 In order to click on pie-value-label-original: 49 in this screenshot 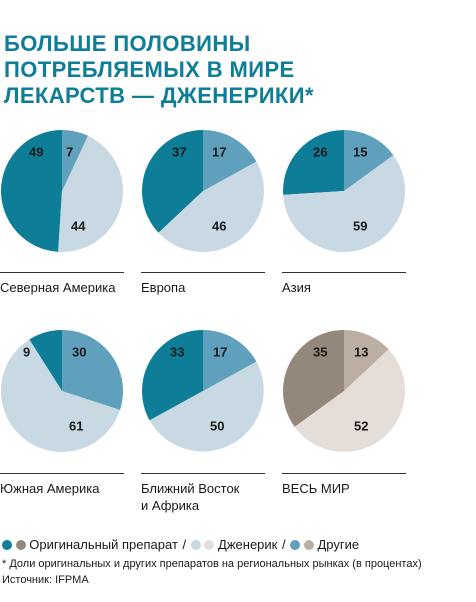, I will do `click(36, 151)`.